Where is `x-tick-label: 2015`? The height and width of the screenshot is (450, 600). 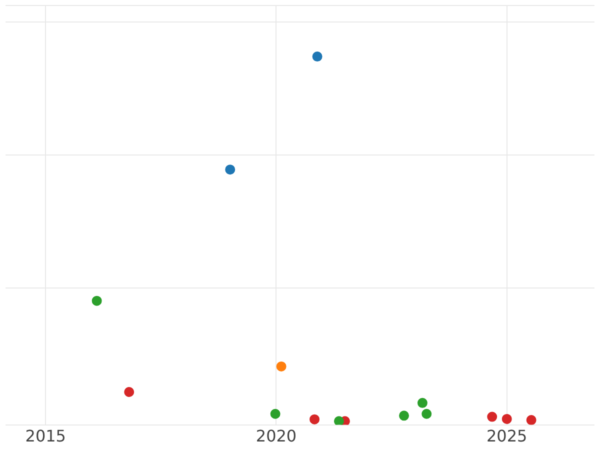
x-tick-label: 2015 is located at coordinates (45, 436).